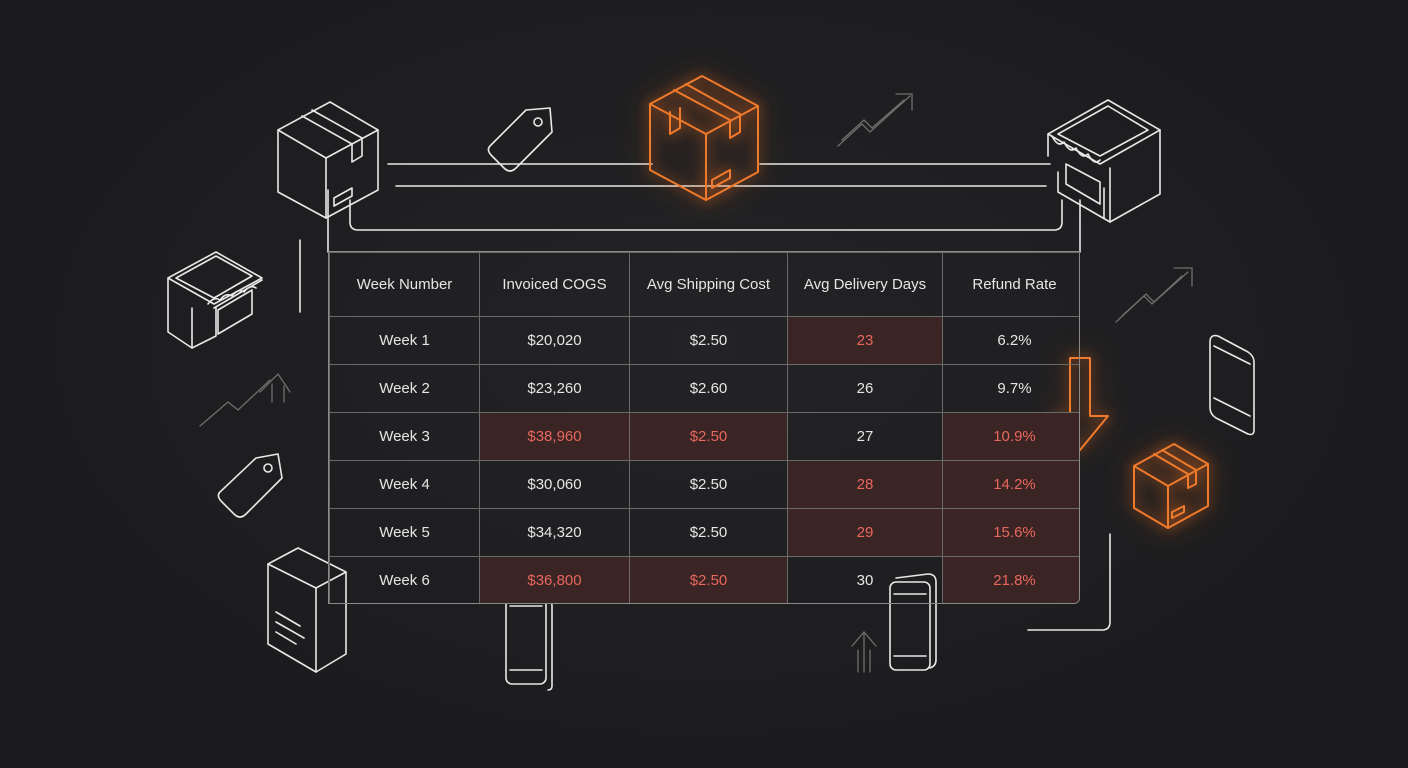 This screenshot has width=1408, height=768. Describe the element at coordinates (865, 388) in the screenshot. I see `table-cell: 26` at that location.